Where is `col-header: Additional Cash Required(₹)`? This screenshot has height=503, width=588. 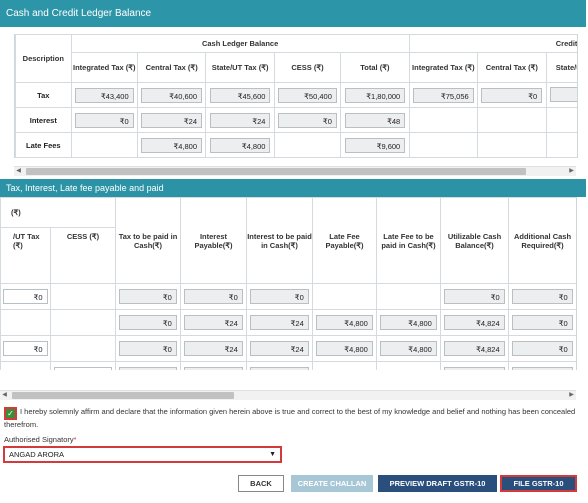
col-header: Additional Cash Required(₹) is located at coordinates (542, 240).